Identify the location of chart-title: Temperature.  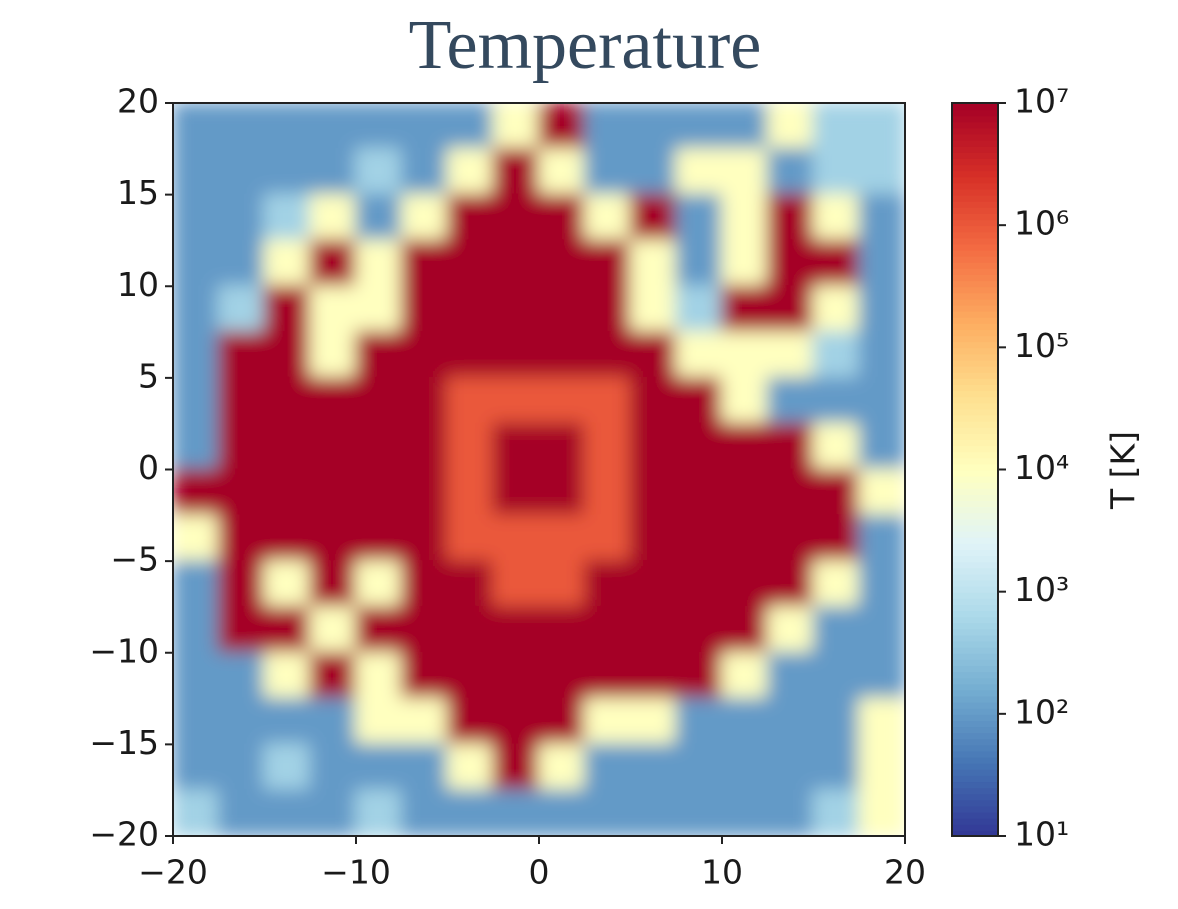
(585, 45).